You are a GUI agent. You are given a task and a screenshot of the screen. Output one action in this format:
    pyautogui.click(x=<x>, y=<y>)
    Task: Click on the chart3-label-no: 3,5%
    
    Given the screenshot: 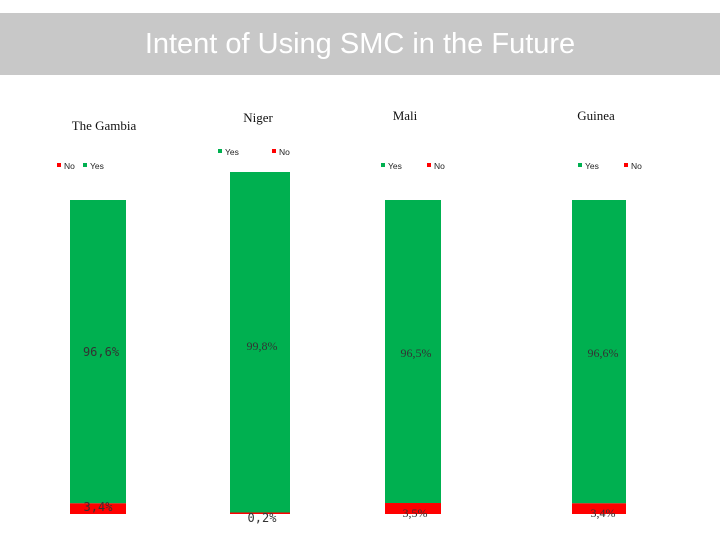 What is the action you would take?
    pyautogui.click(x=415, y=513)
    